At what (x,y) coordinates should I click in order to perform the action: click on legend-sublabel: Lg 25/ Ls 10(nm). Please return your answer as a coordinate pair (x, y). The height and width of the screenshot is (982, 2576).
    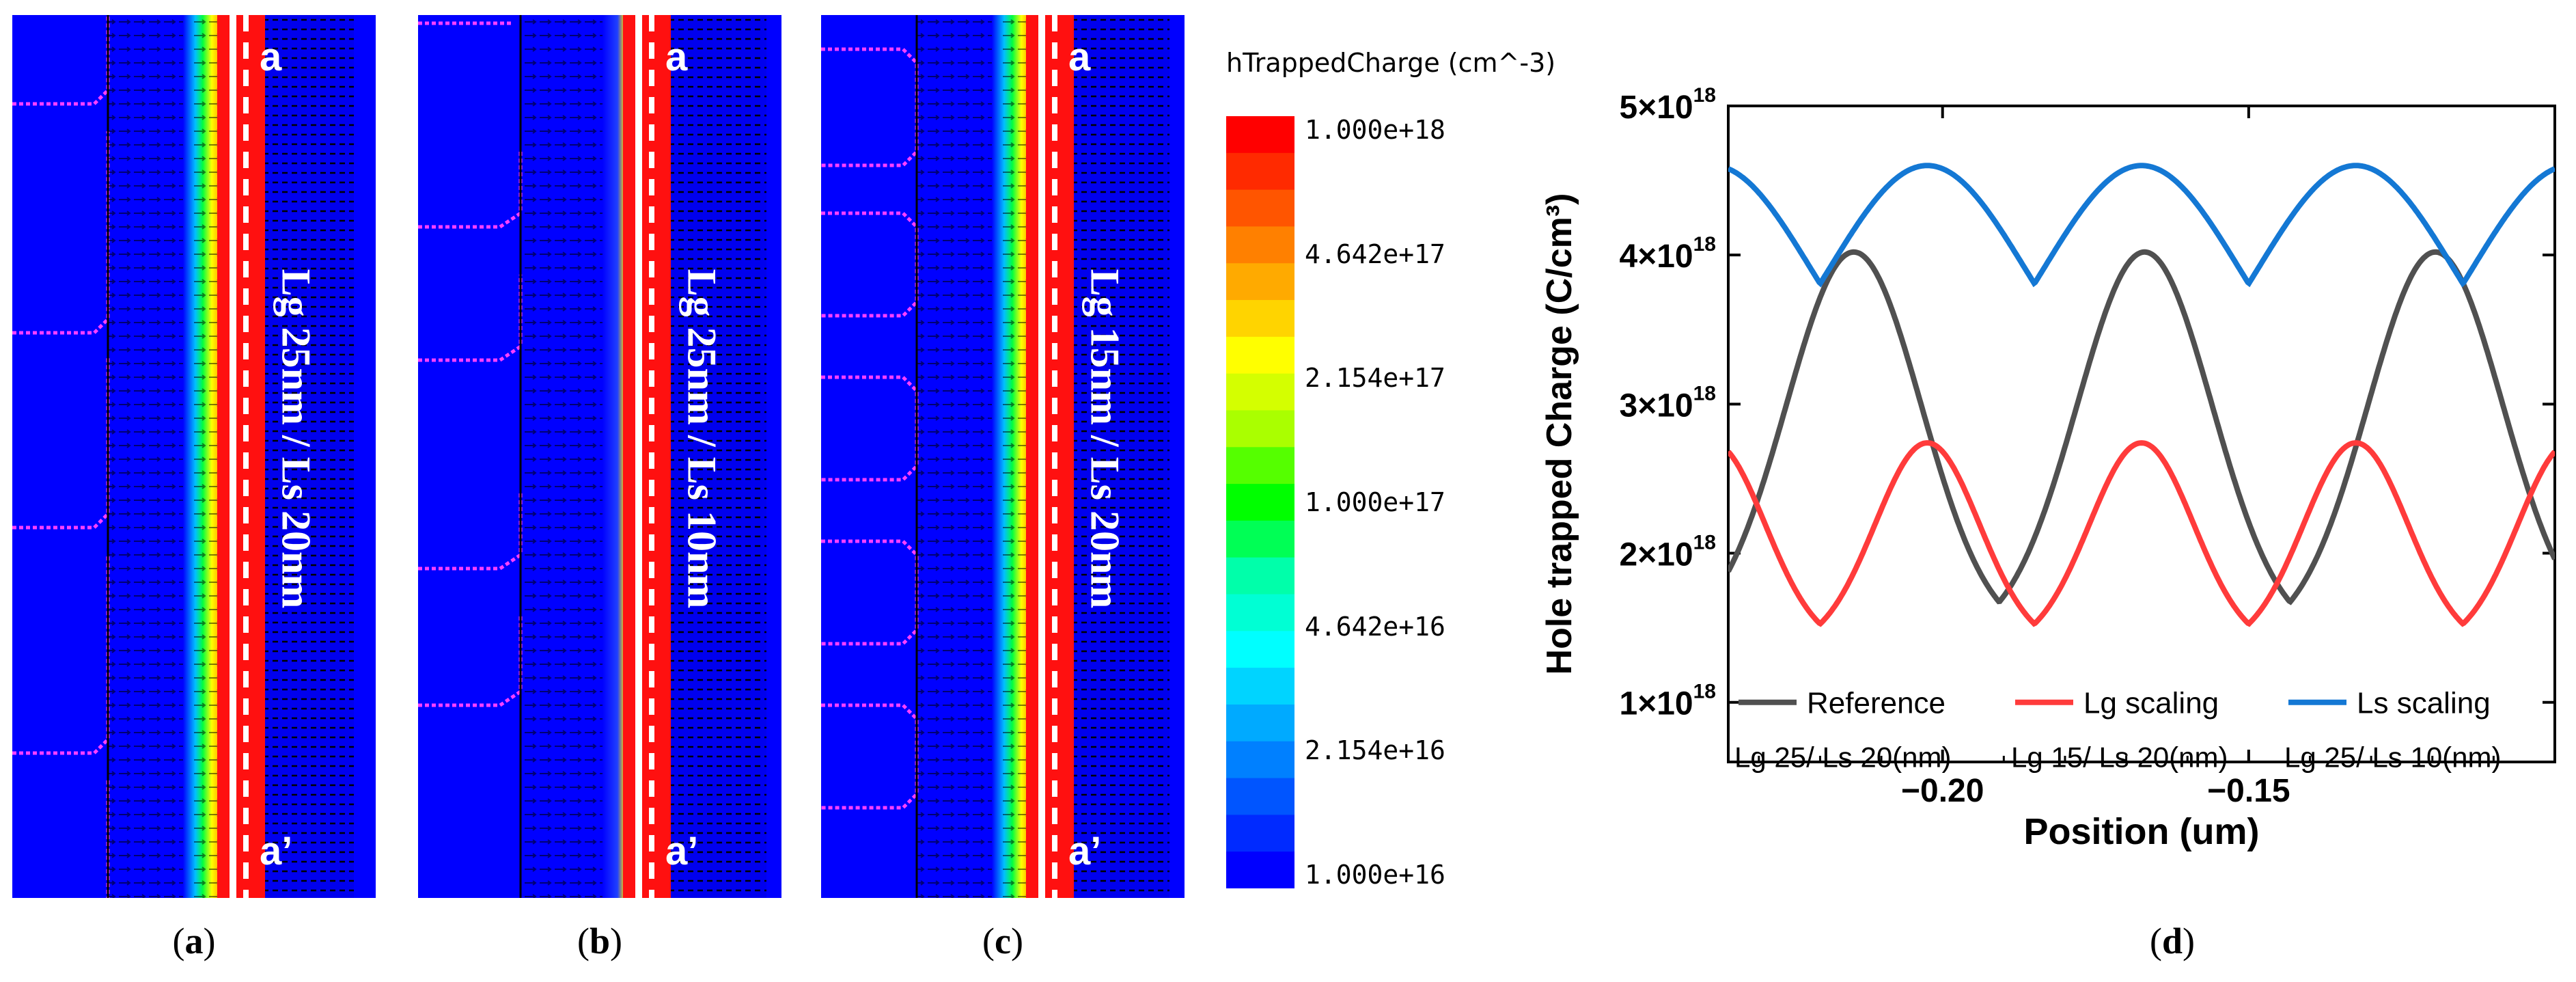
    Looking at the image, I should click on (2393, 758).